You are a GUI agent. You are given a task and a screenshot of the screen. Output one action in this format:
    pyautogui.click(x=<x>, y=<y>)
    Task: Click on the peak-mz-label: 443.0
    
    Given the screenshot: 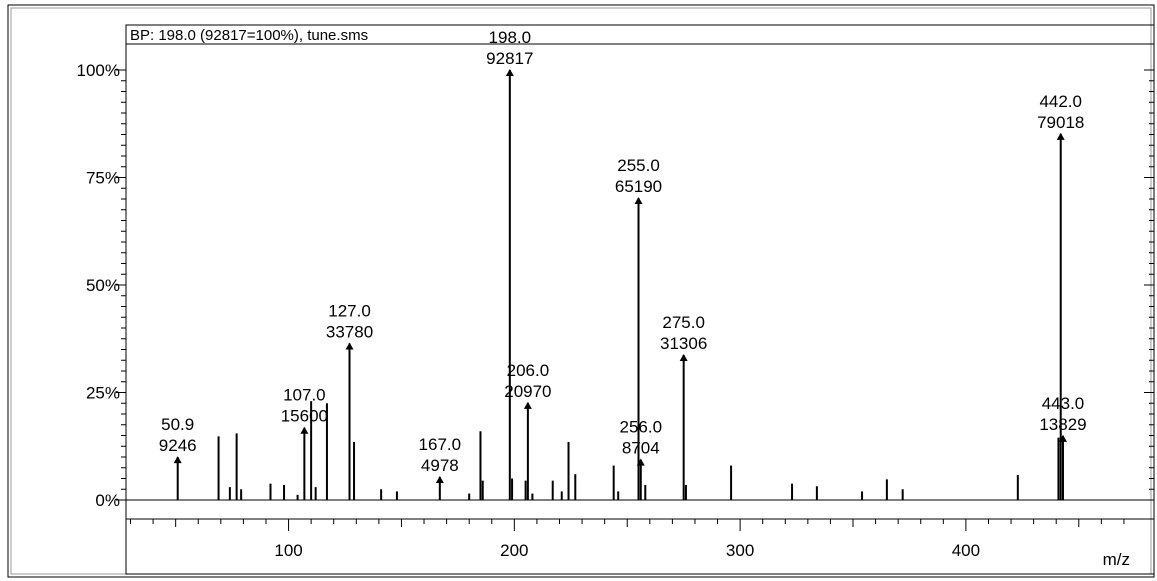 What is the action you would take?
    pyautogui.click(x=1063, y=403)
    